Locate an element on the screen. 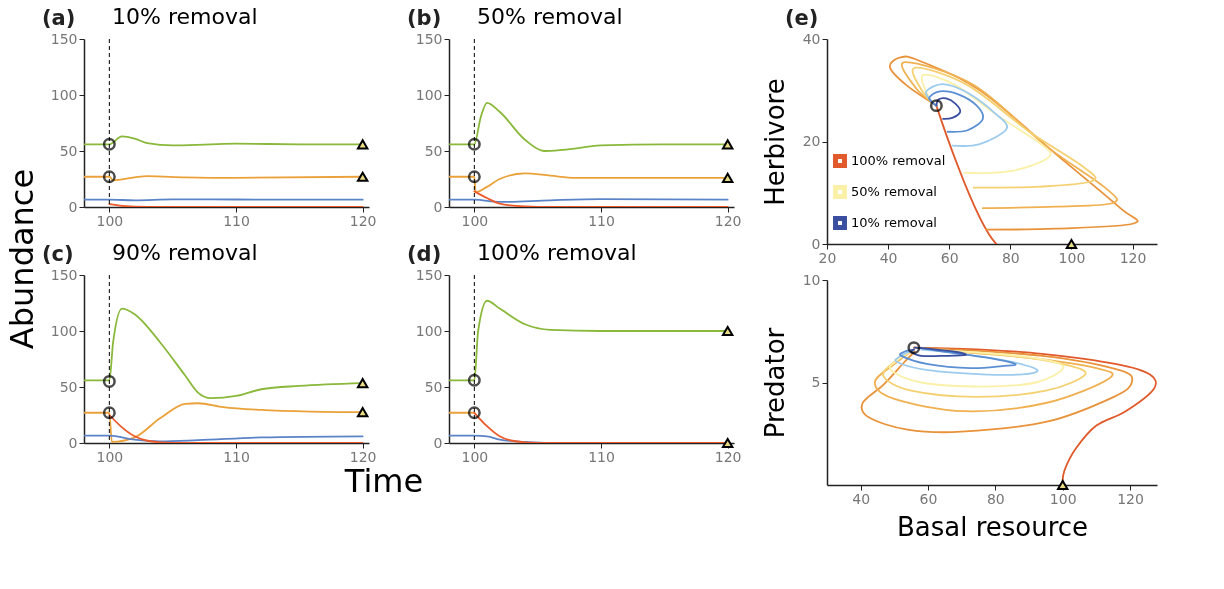  chart-title: 100% removal is located at coordinates (557, 252).